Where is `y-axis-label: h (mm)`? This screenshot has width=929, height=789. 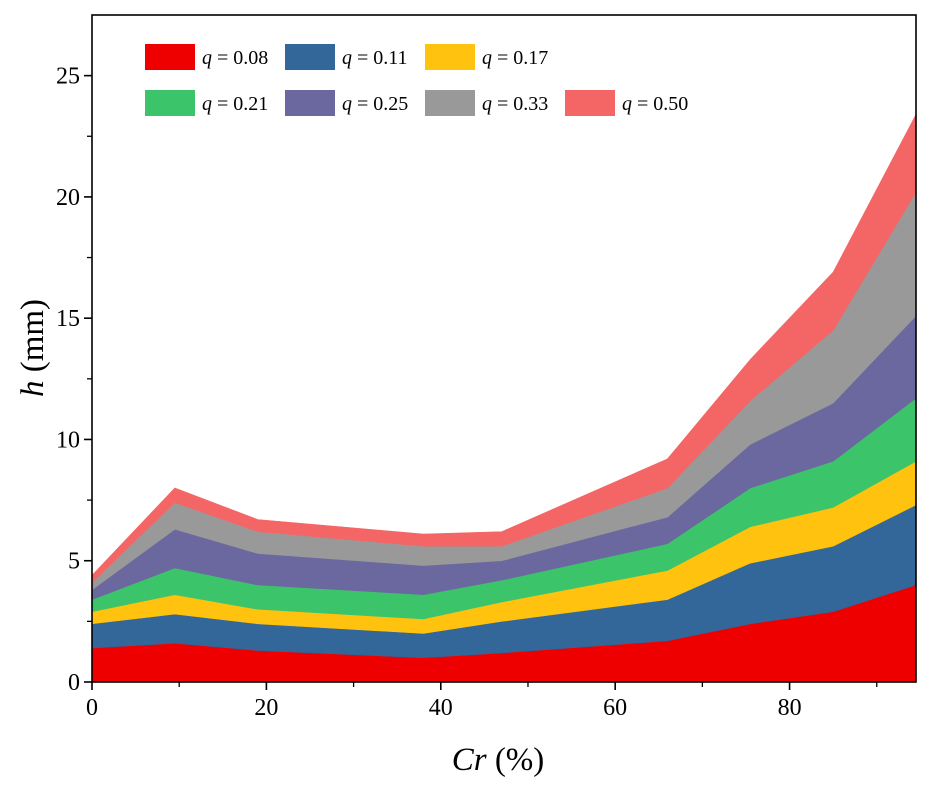 y-axis-label: h (mm) is located at coordinates (33, 348).